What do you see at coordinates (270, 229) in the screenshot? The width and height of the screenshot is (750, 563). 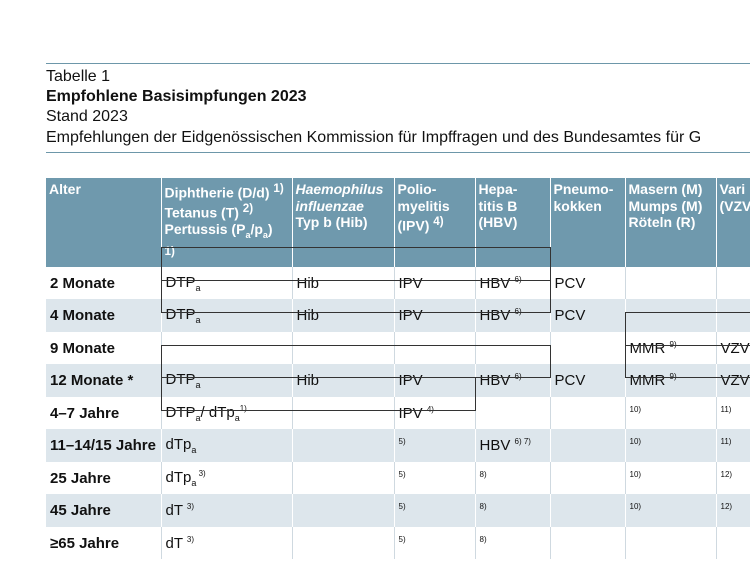 I see `cell-text: )` at bounding box center [270, 229].